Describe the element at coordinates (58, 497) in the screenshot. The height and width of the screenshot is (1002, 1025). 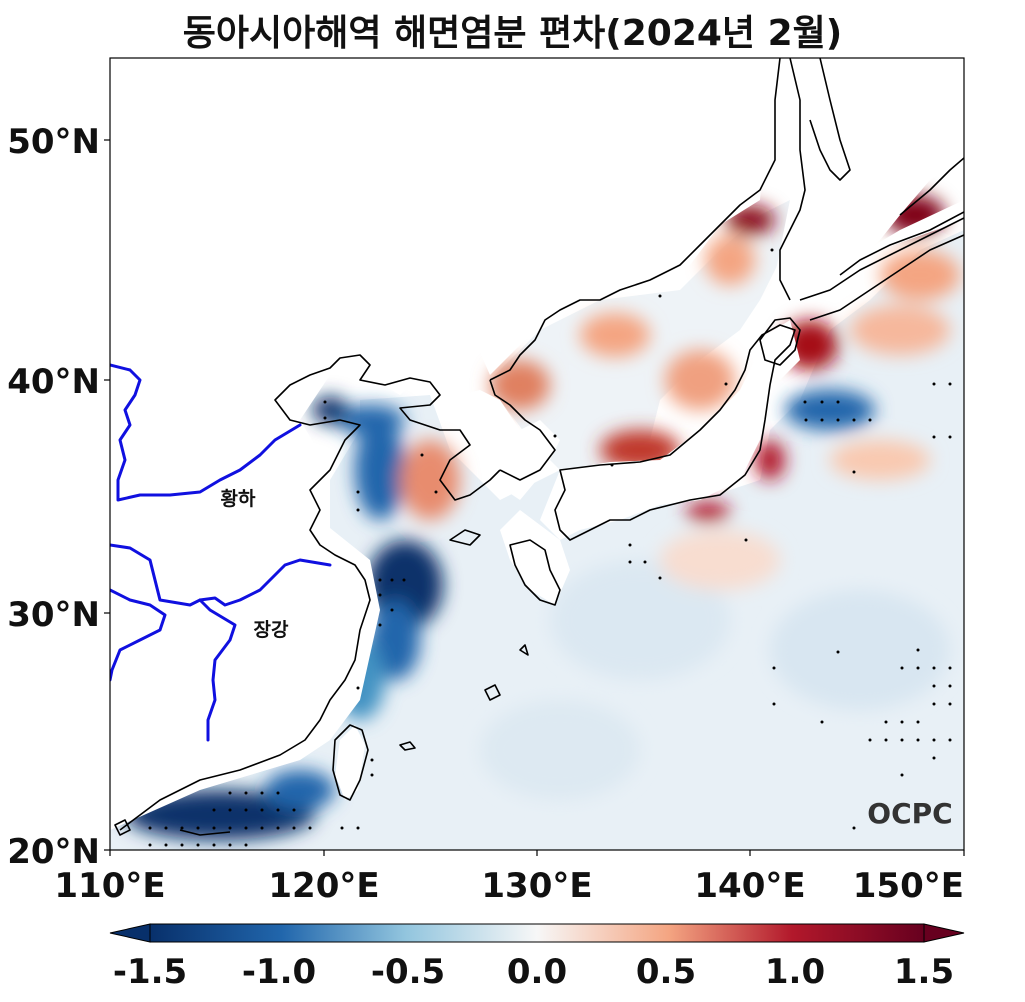
I see `lat-axis: 50°N 40°N 30°N 20°N` at that location.